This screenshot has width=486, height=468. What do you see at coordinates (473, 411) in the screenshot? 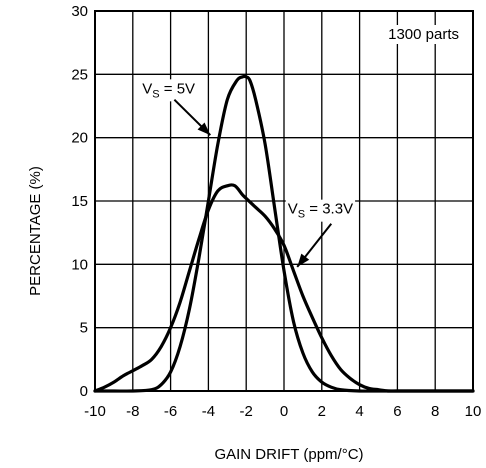
I see `x-tick-label: 10` at bounding box center [473, 411].